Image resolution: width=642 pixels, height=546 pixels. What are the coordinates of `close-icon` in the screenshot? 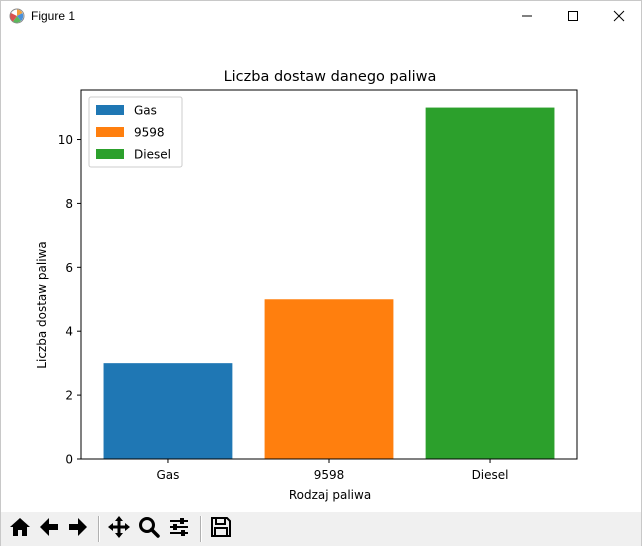 It's located at (619, 16).